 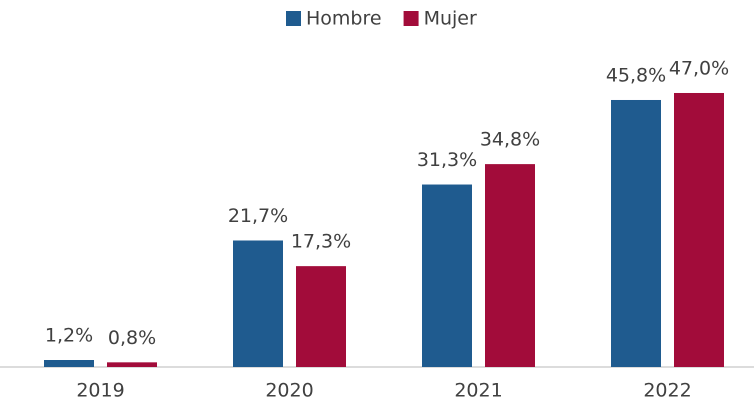 I want to click on data-label: 47,0%, so click(x=699, y=68).